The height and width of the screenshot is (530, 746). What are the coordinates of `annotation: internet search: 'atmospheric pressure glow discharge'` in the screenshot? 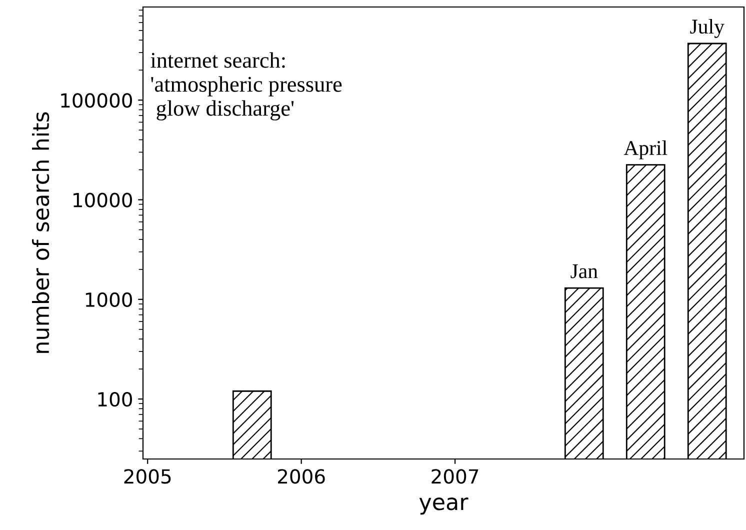 It's located at (246, 86).